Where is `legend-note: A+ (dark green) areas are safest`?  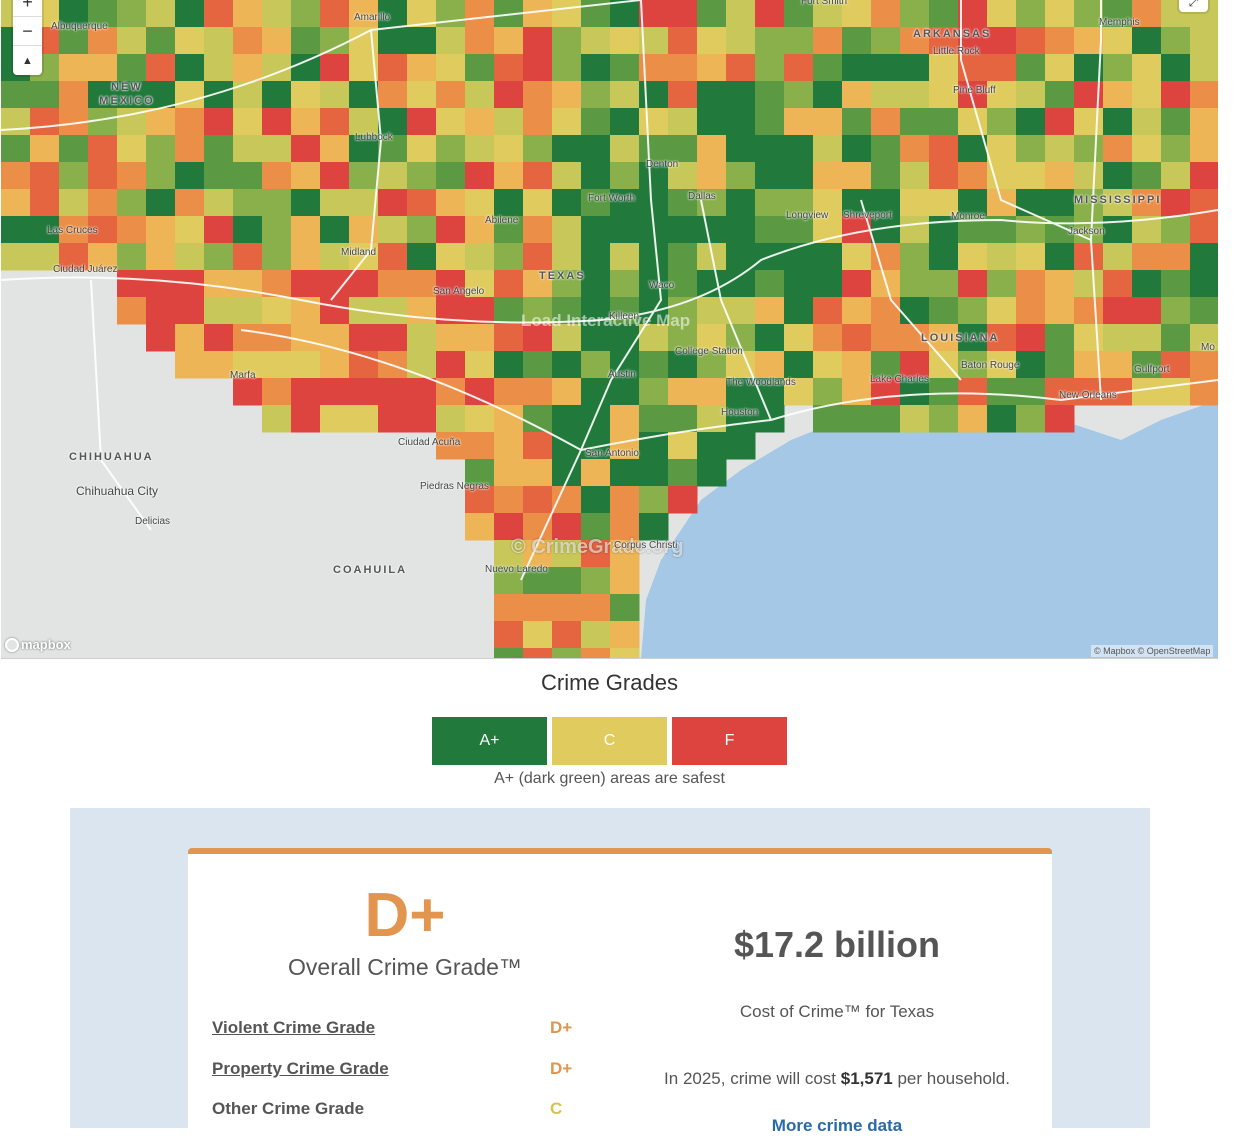
legend-note: A+ (dark green) areas are safest is located at coordinates (609, 778).